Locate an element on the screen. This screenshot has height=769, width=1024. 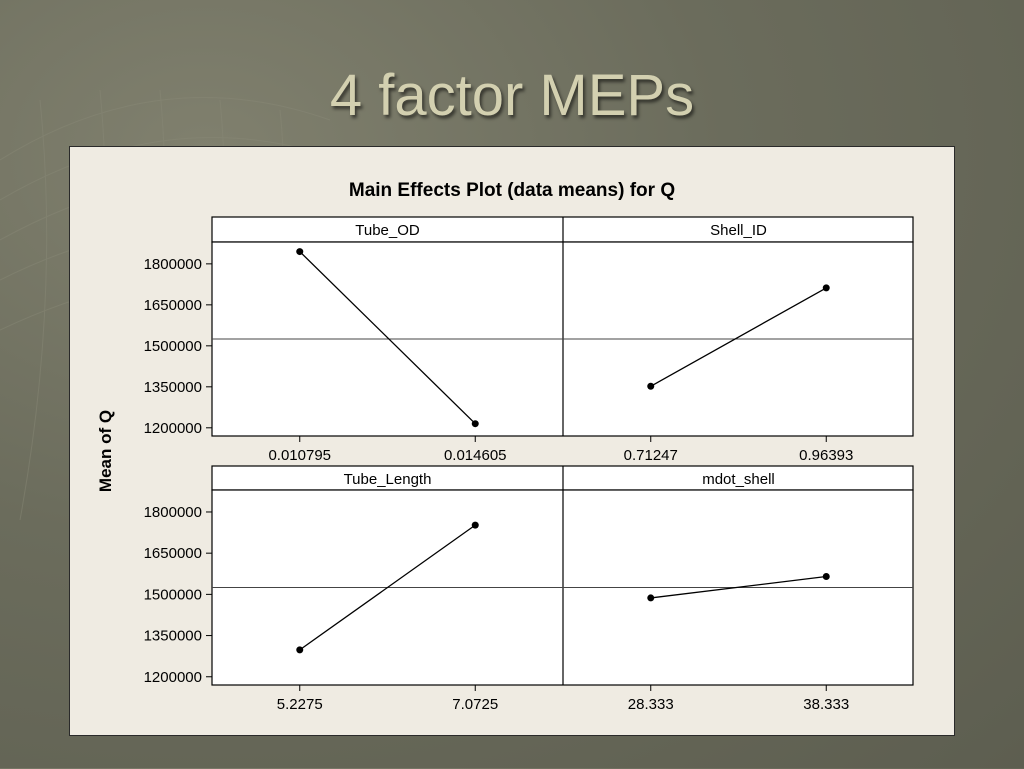
panel-header-label: Shell_ID is located at coordinates (738, 230).